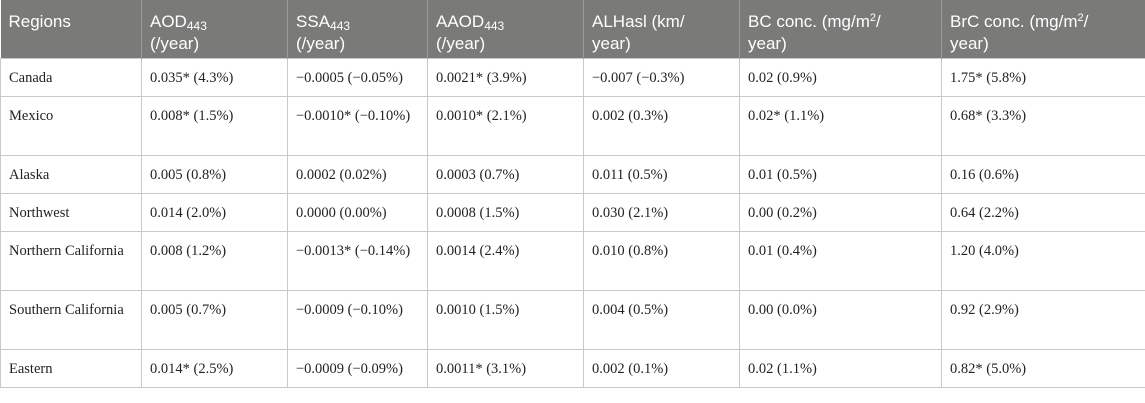  I want to click on cell-brc: 0.64 (2.2%), so click(1043, 212).